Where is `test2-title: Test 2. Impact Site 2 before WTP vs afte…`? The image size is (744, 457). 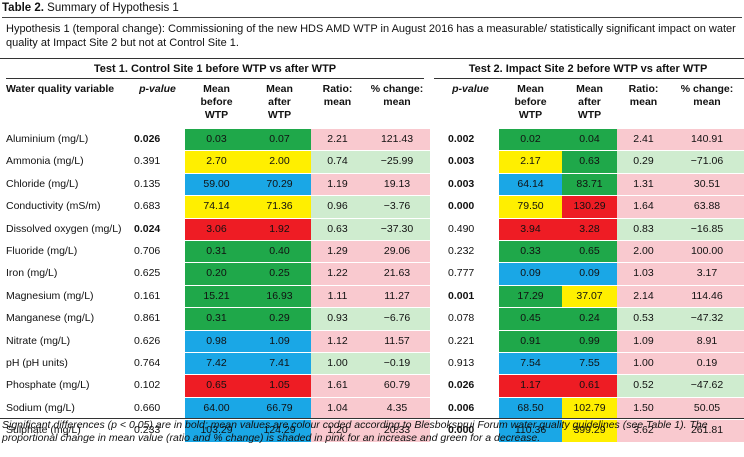 test2-title: Test 2. Impact Site 2 before WTP vs afte… is located at coordinates (588, 69).